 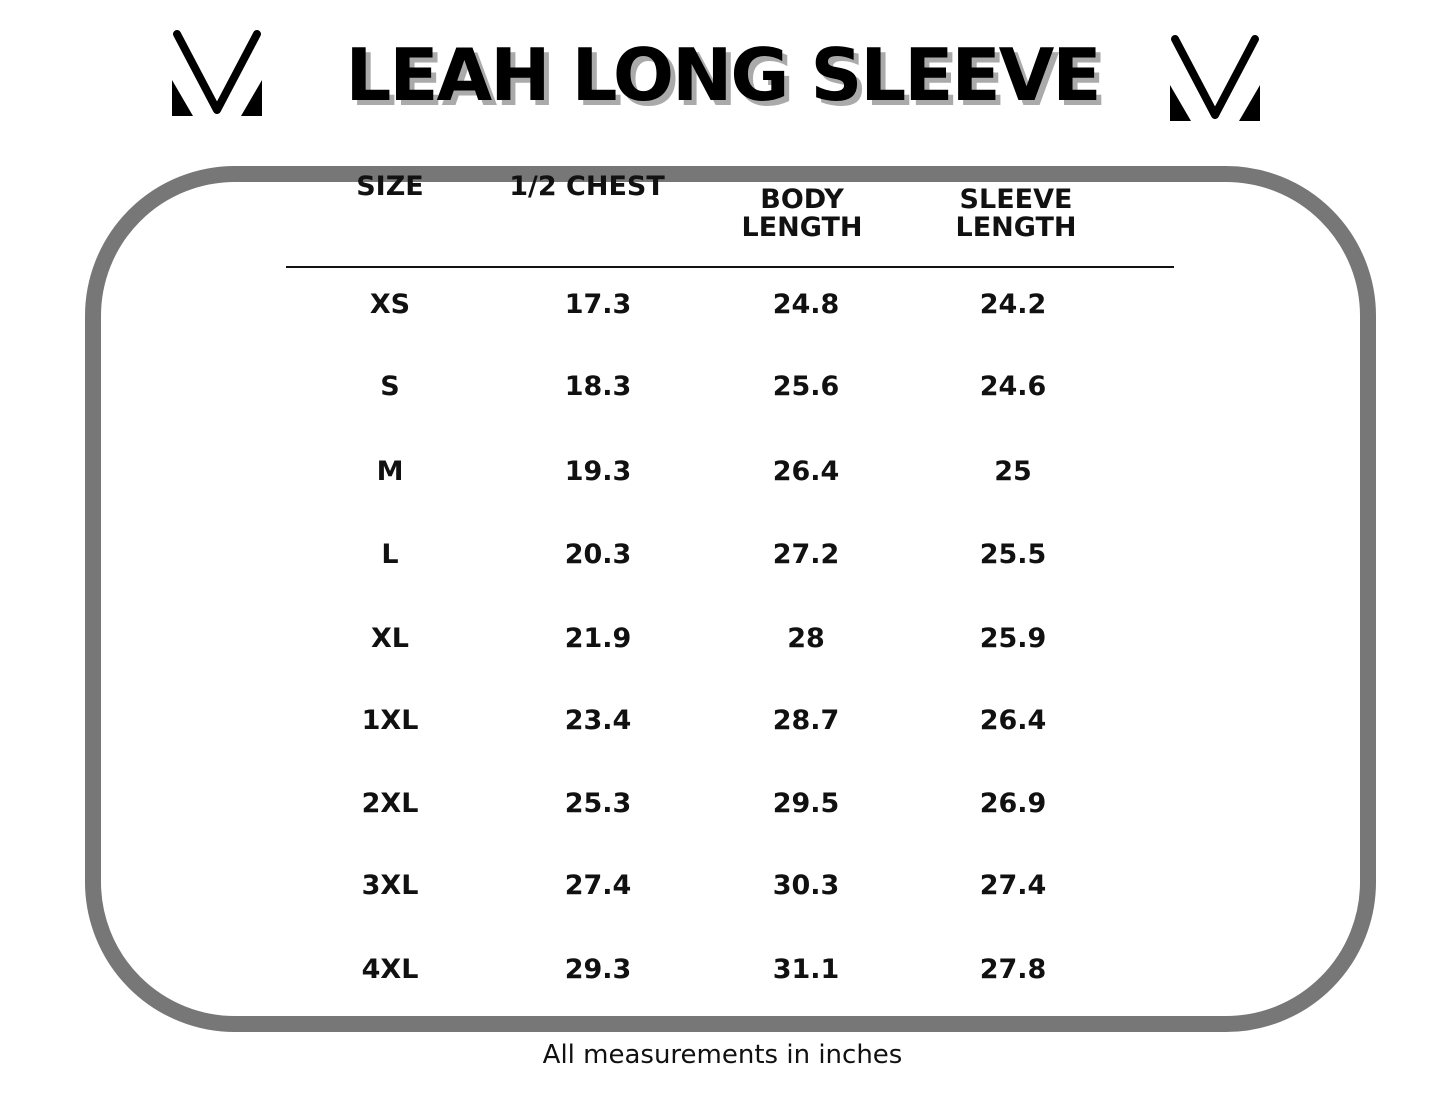 I want to click on cell-sleeve-length: 26.4, so click(x=1013, y=720).